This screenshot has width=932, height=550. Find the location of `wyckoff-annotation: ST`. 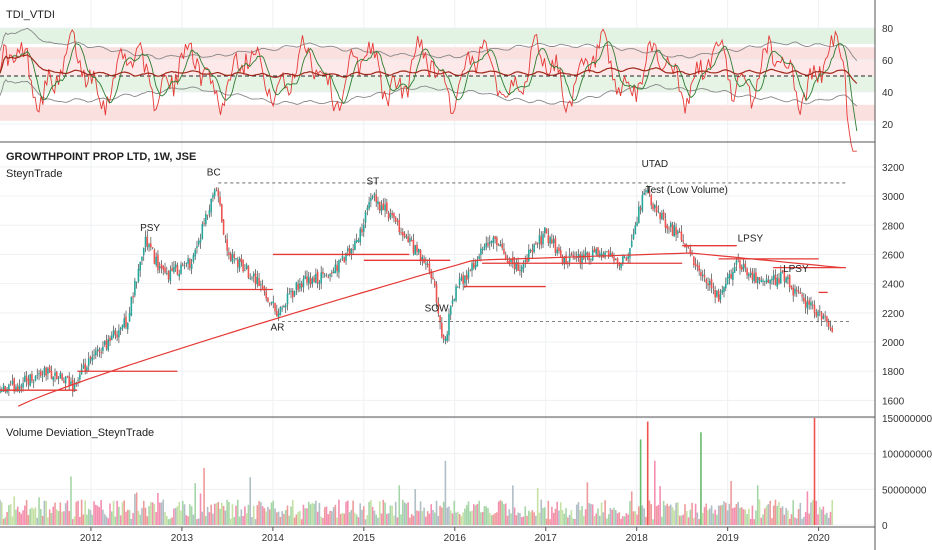

wyckoff-annotation: ST is located at coordinates (373, 181).